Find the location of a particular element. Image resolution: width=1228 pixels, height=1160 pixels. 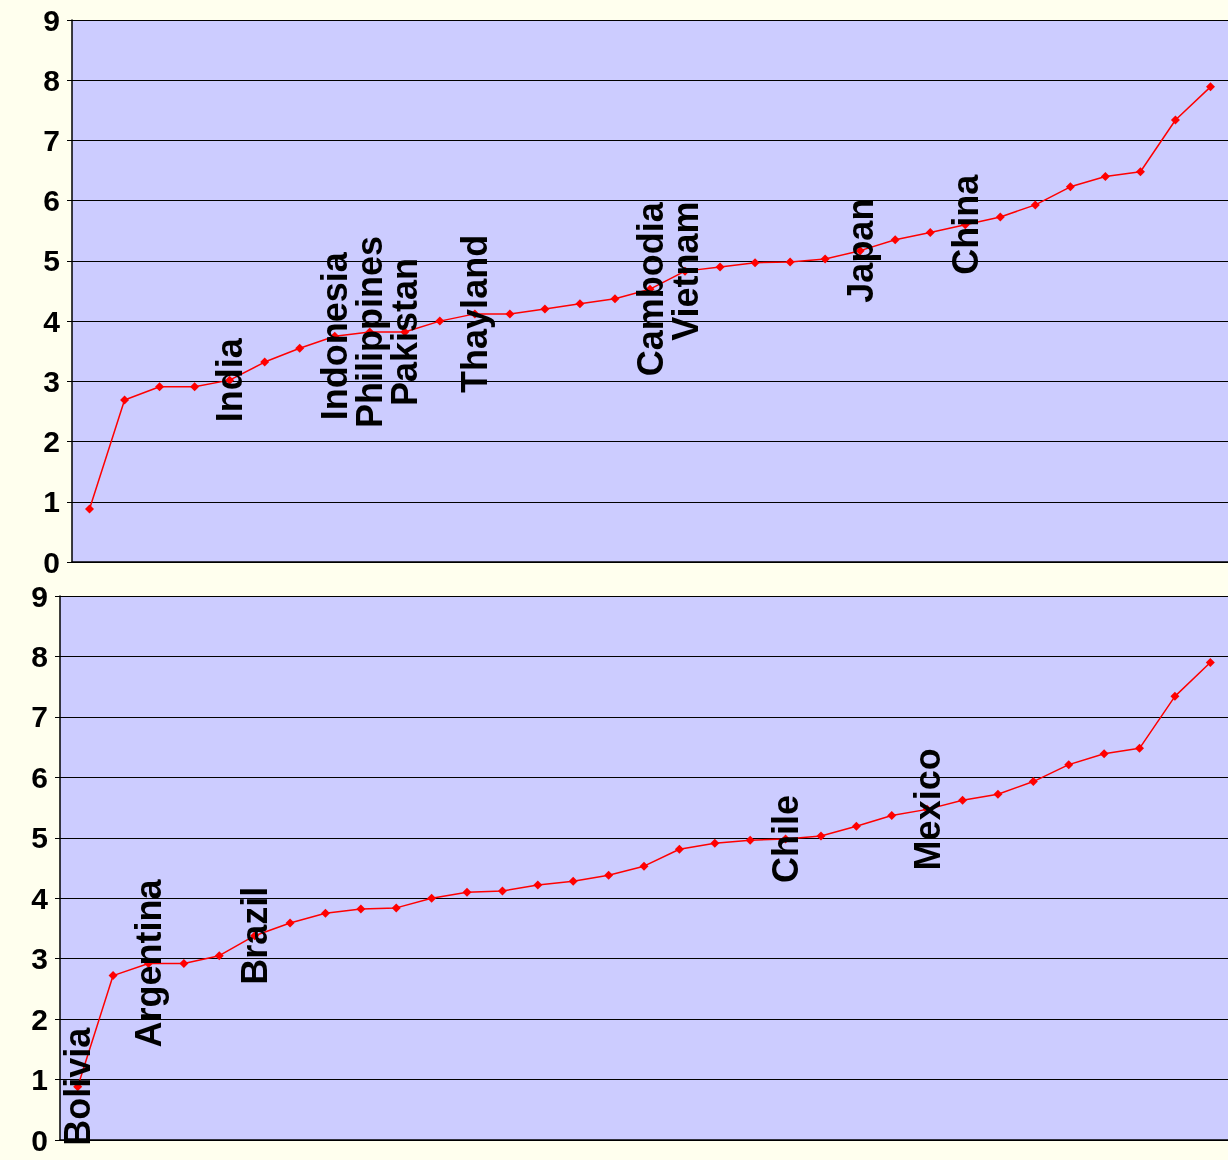

data-label: Chile is located at coordinates (786, 838).